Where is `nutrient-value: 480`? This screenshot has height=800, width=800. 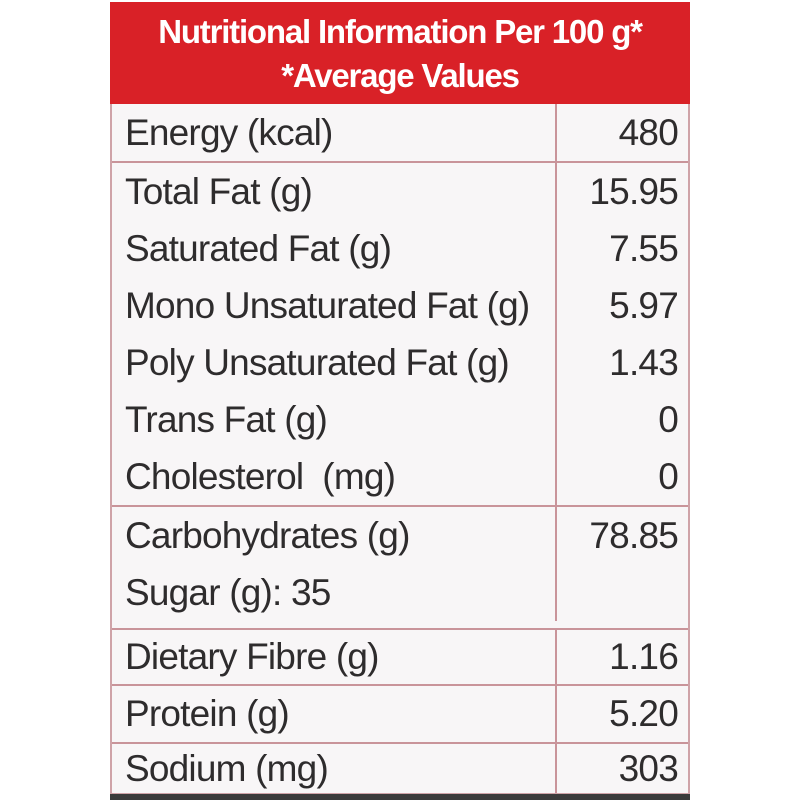 nutrient-value: 480 is located at coordinates (621, 132).